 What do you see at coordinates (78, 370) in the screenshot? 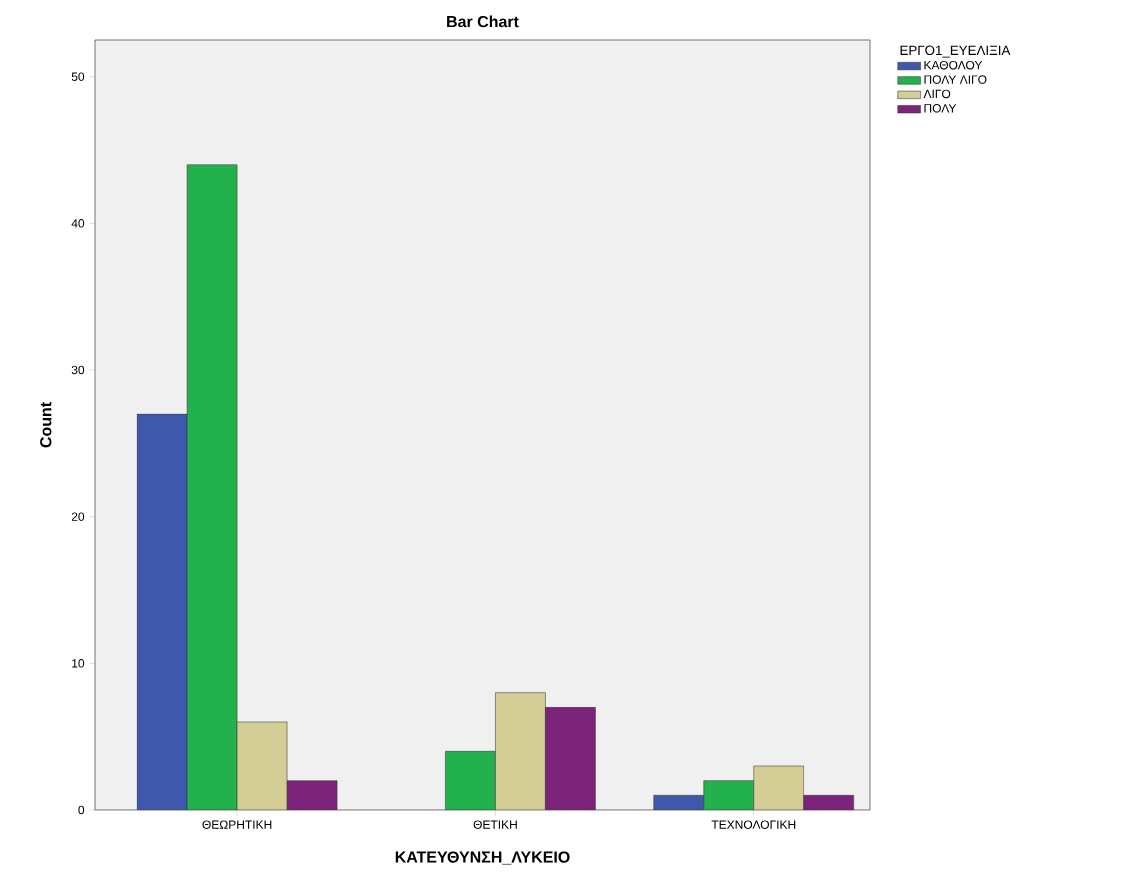
I see `y-tick-label: 30` at bounding box center [78, 370].